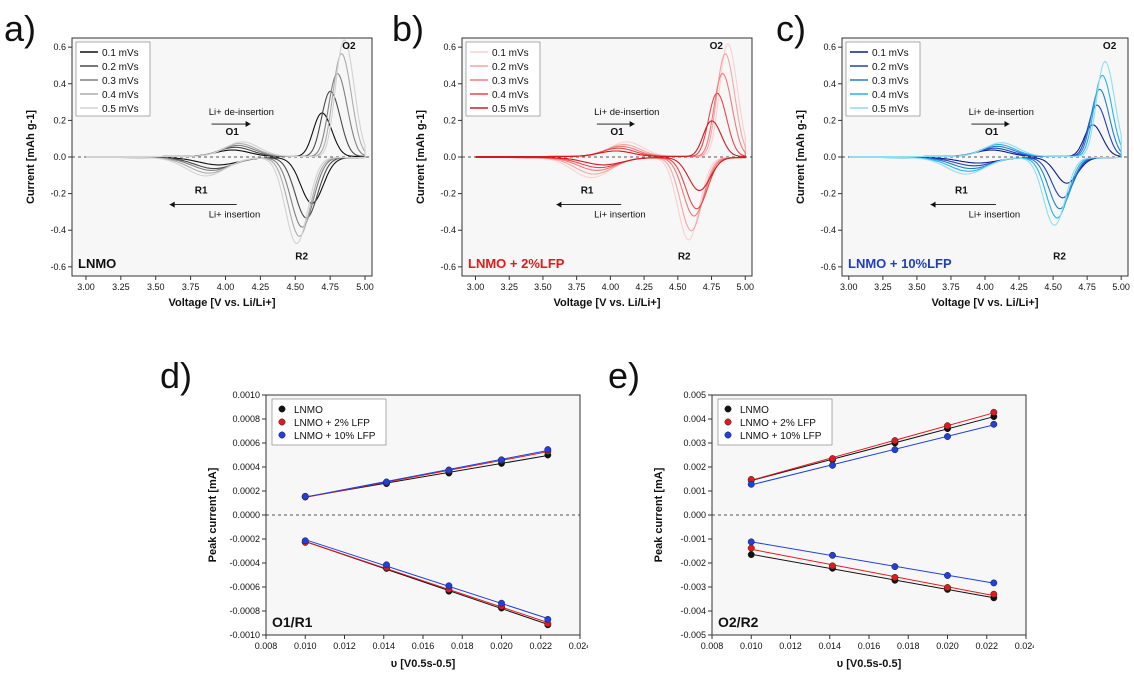 This screenshot has height=675, width=1134. Describe the element at coordinates (246, 467) in the screenshot. I see `y-tick-label: 0.0004` at that location.